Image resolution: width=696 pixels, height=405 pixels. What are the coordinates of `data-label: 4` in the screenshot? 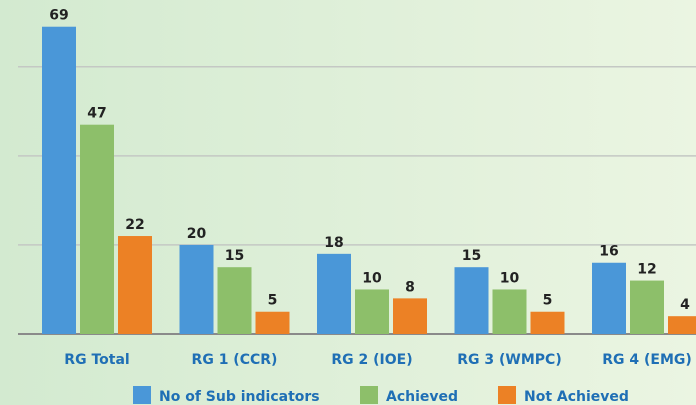 It's located at (685, 305).